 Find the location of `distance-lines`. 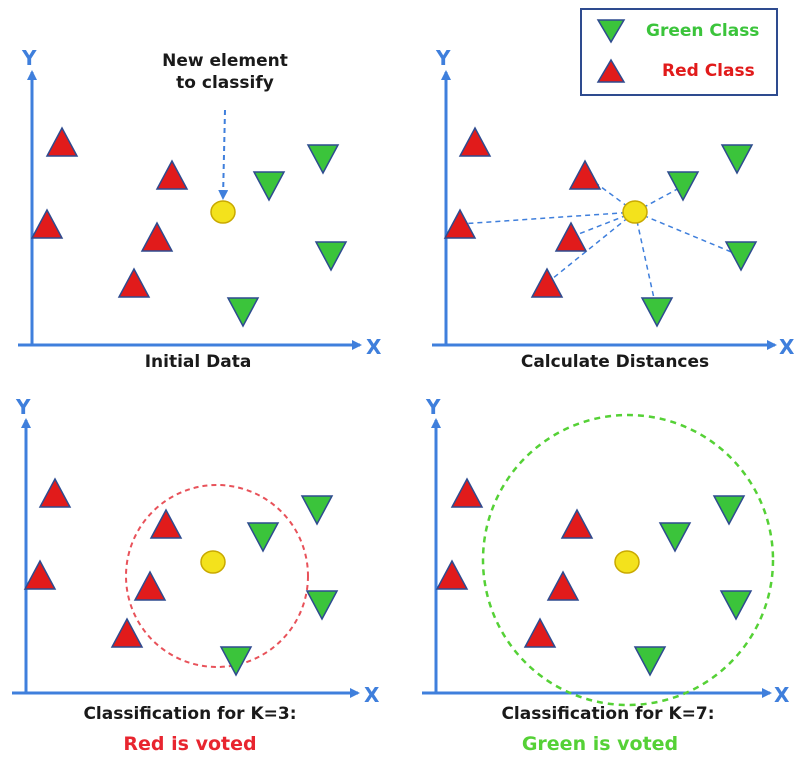

distance-lines is located at coordinates (600, 243).